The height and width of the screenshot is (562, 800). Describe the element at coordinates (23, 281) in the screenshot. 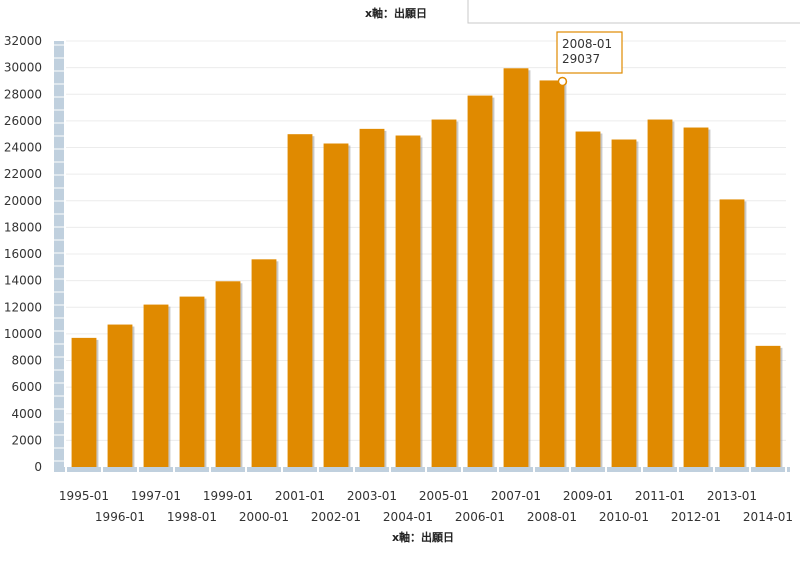

I see `y-tick-label: 14000` at that location.